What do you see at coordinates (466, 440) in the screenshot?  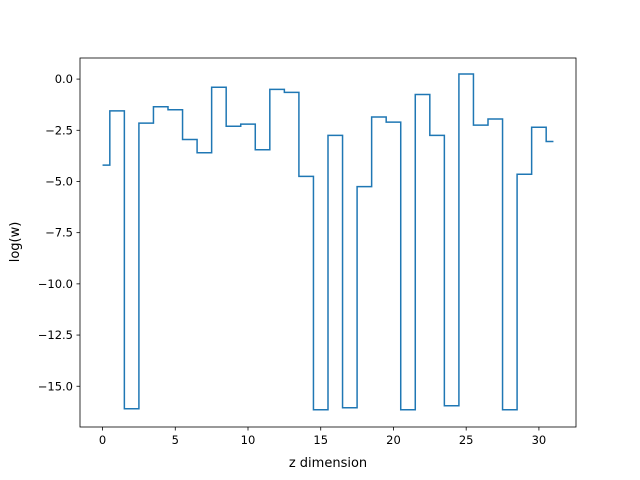 I see `x-tick-label: 25` at bounding box center [466, 440].